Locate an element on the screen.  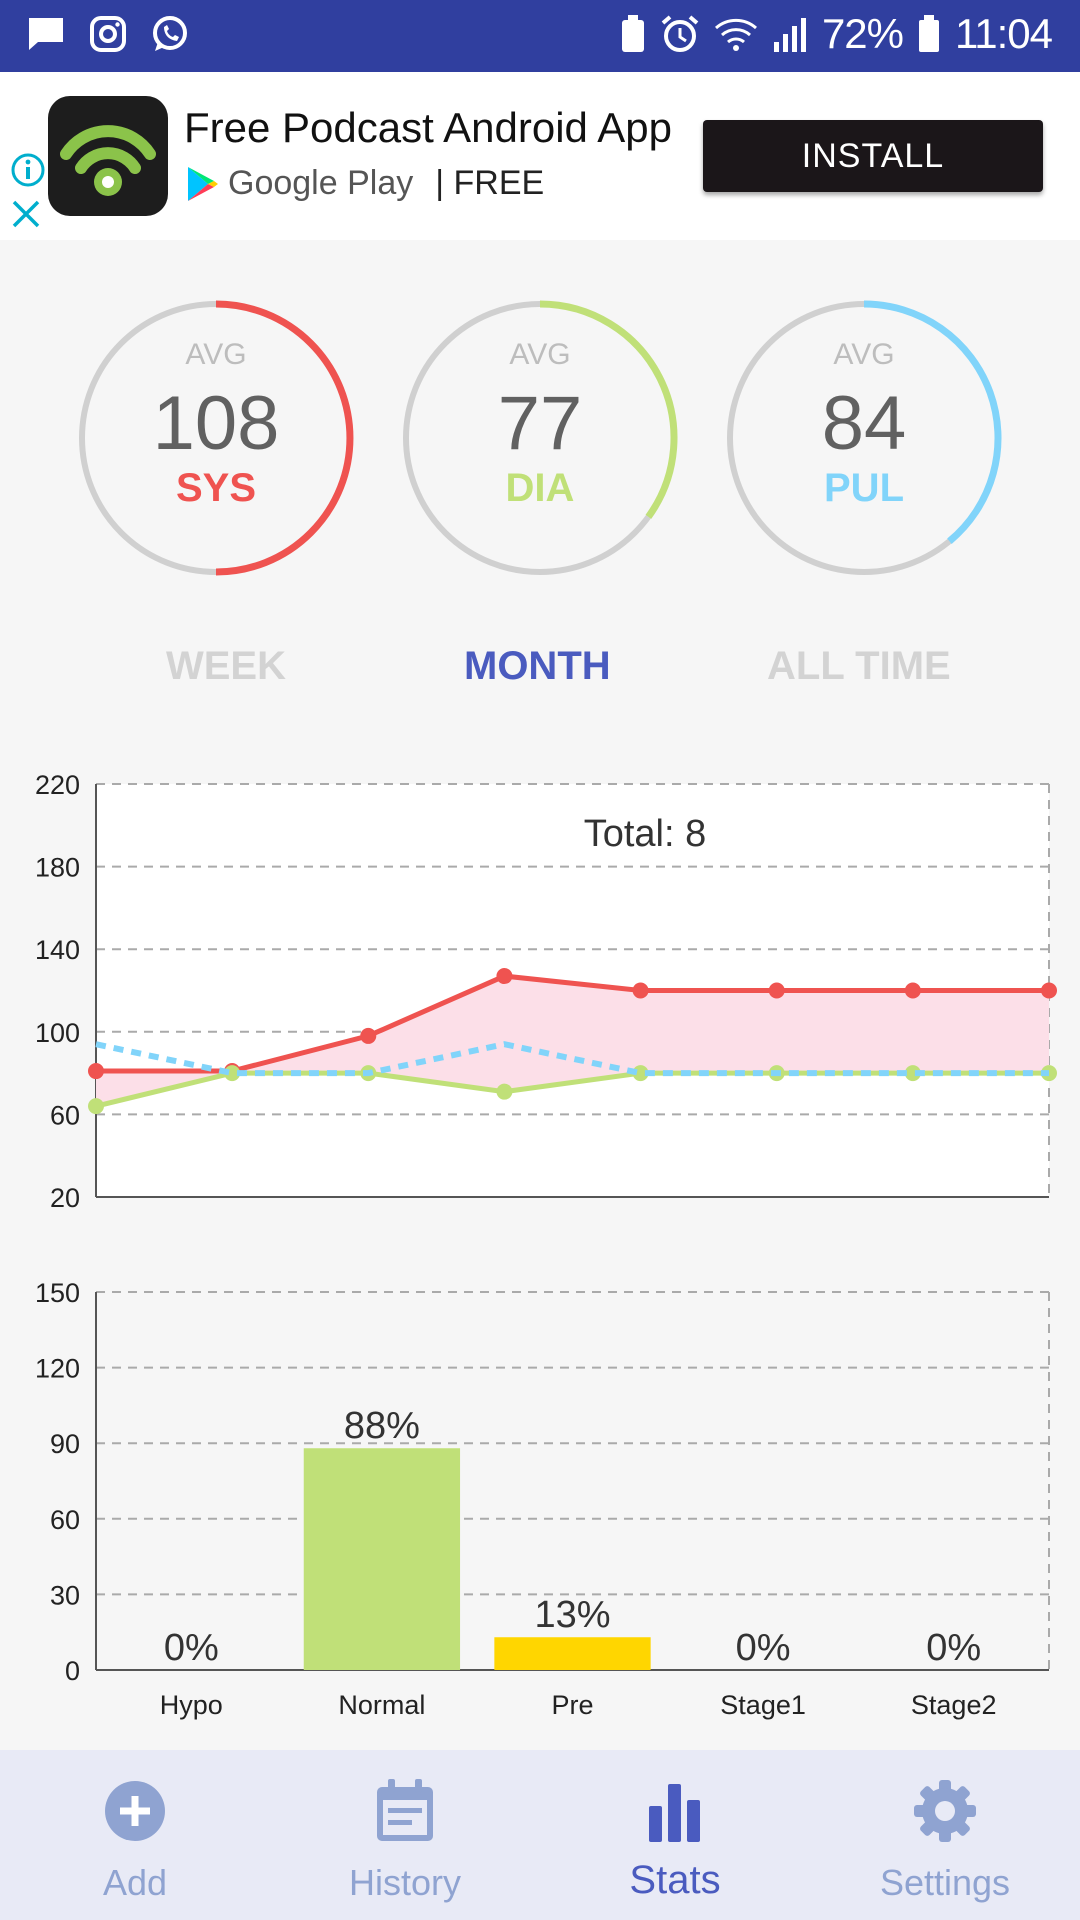
tab-week: WEEK is located at coordinates (226, 666).